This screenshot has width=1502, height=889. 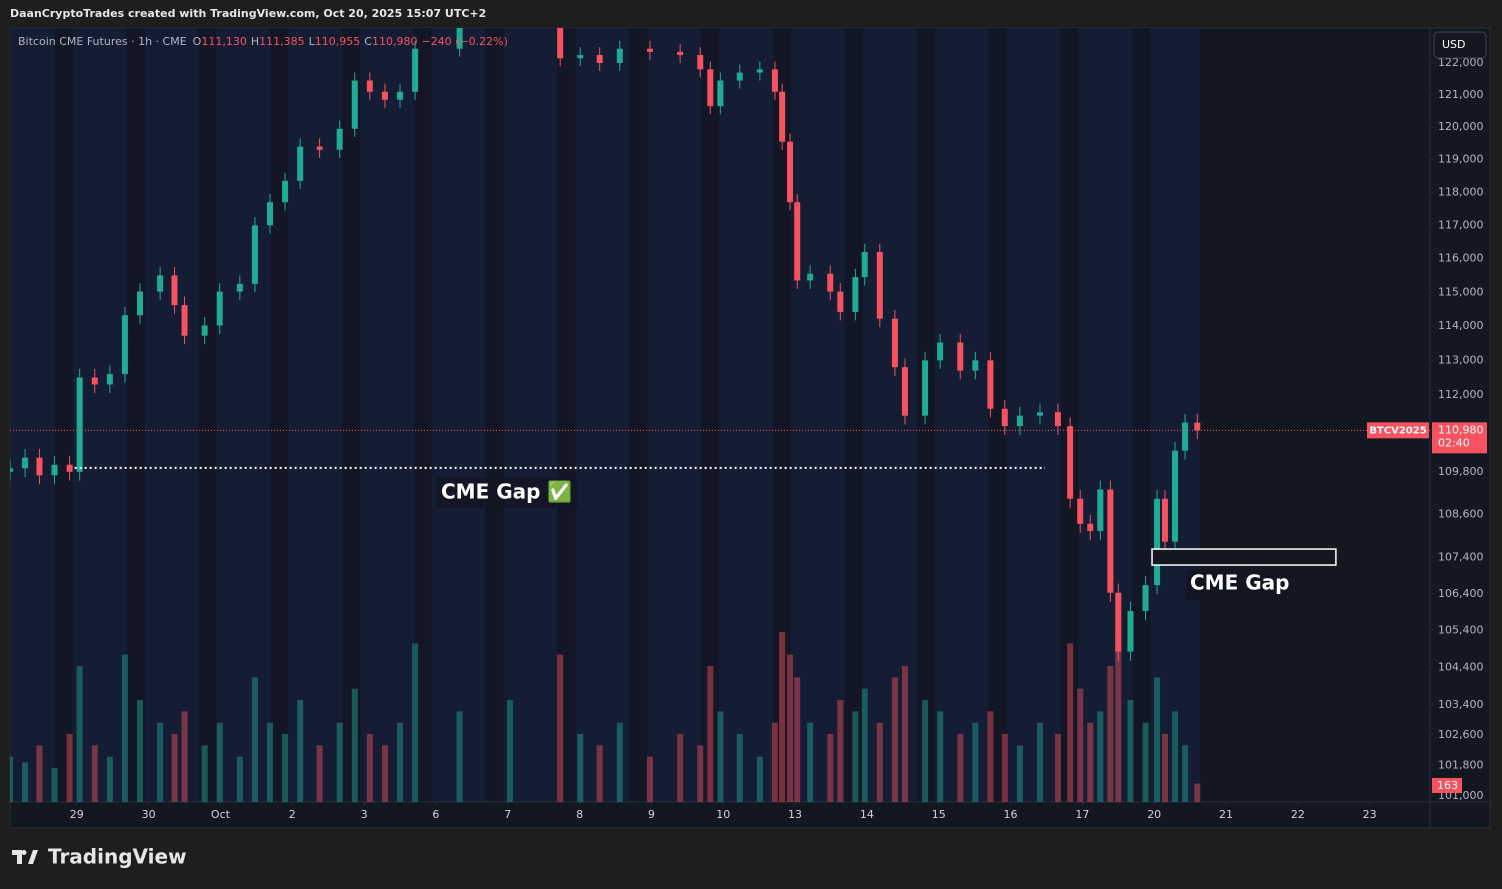 I want to click on legend-value: 110,955, so click(x=338, y=41).